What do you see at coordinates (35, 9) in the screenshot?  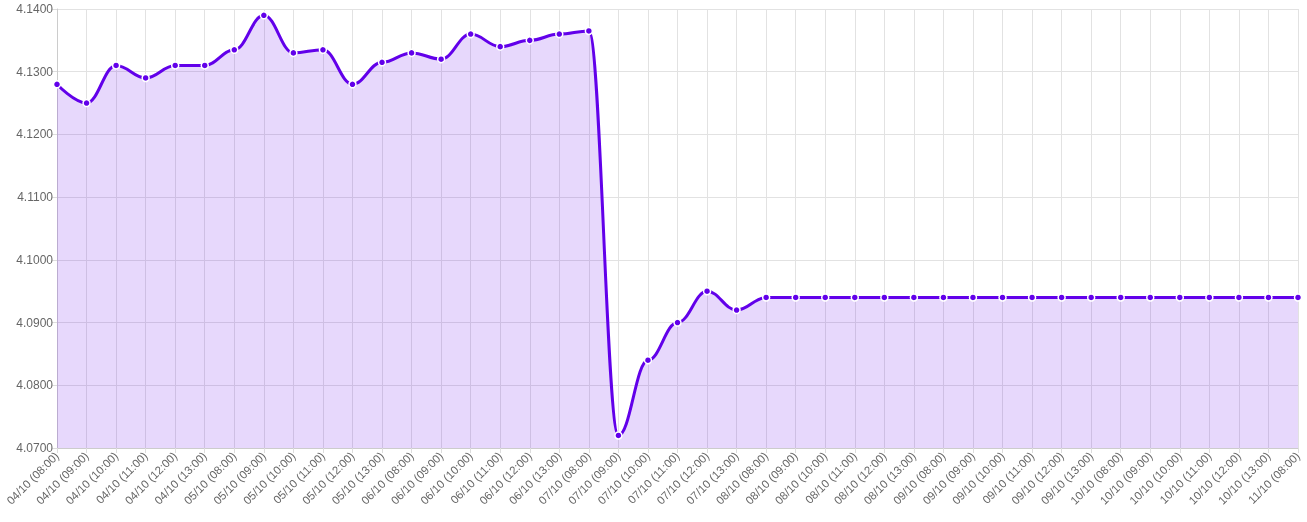 I see `y-tick-label: 4.1400` at bounding box center [35, 9].